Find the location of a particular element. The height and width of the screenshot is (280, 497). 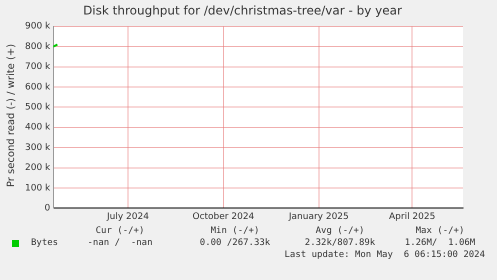

legend-label: Bytes is located at coordinates (44, 243).